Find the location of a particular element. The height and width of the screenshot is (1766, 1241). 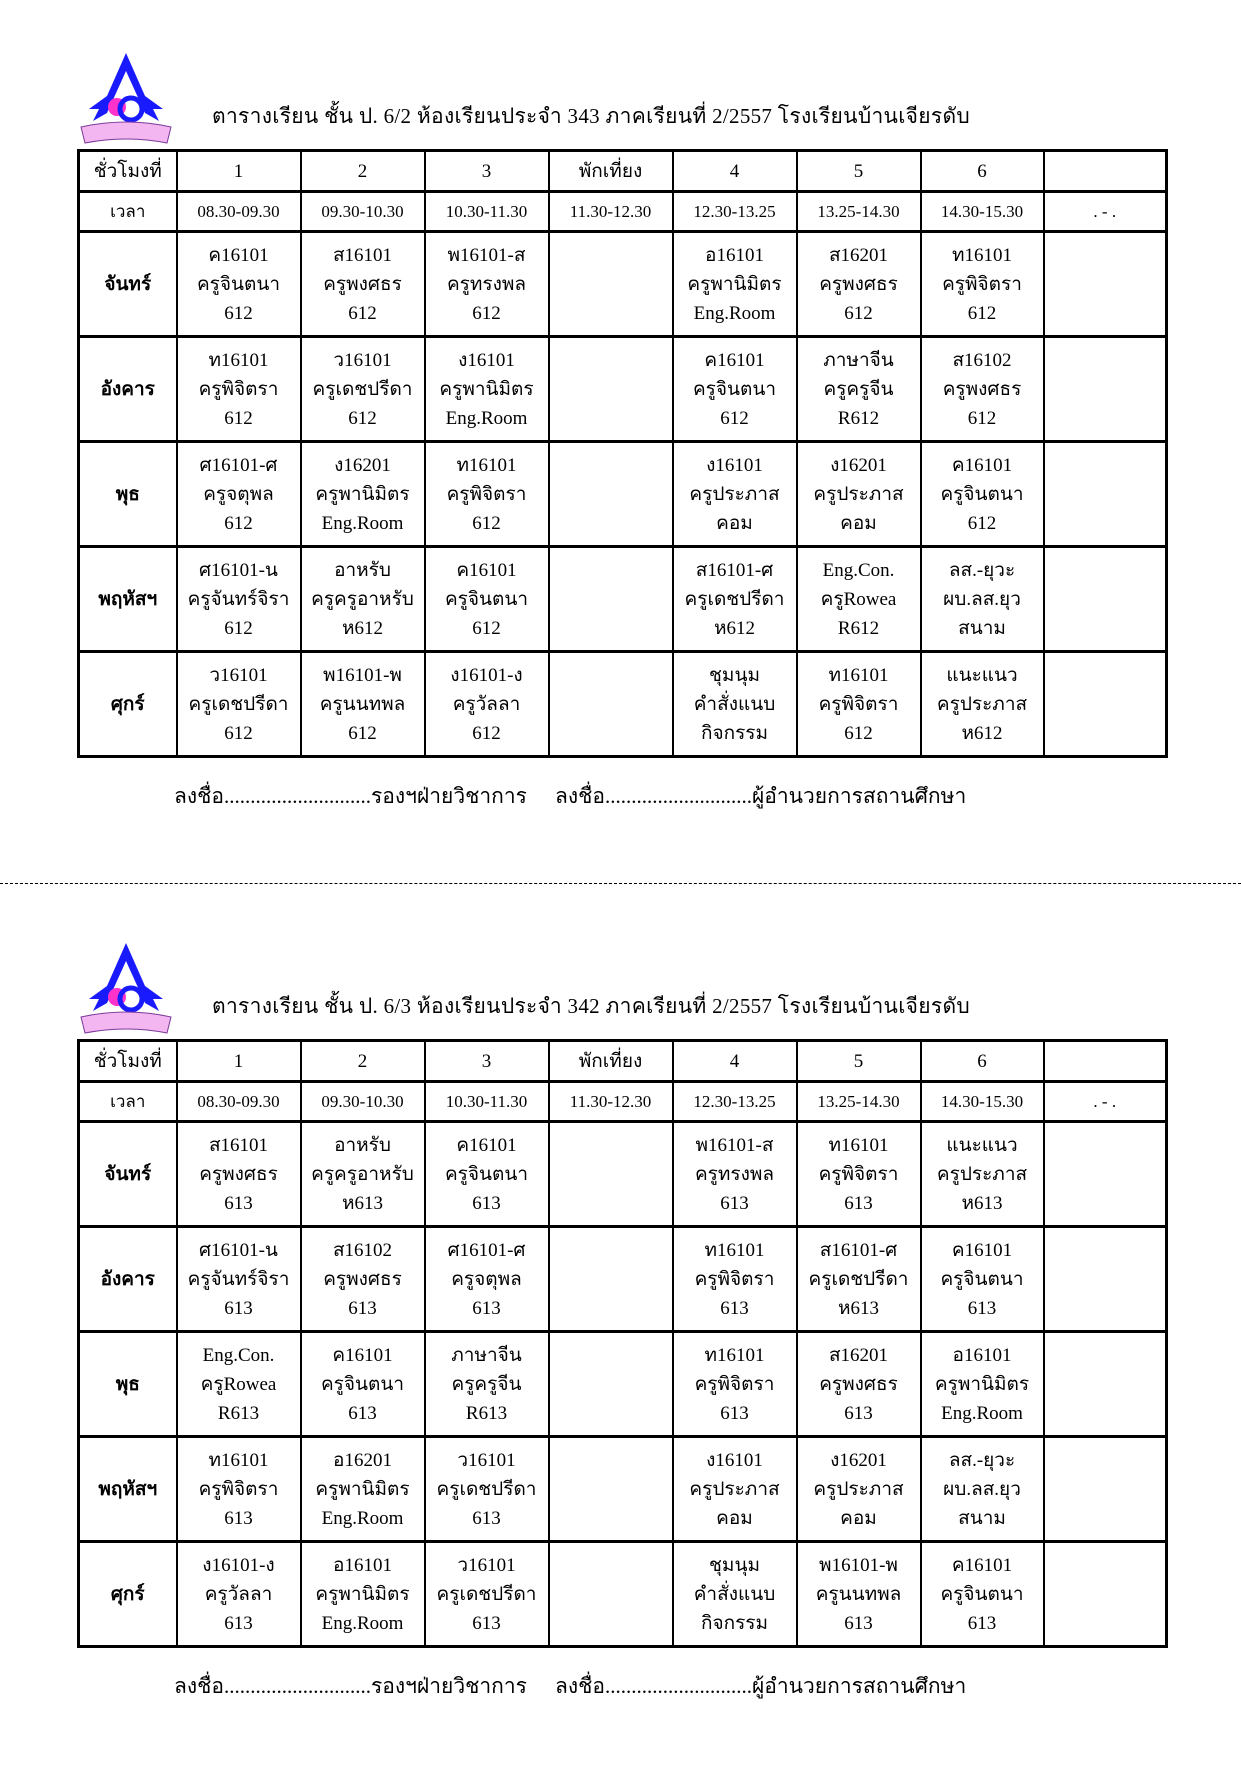

class-cell: ง16201 ครูพานิมิตร Eng.Room is located at coordinates (362, 494).